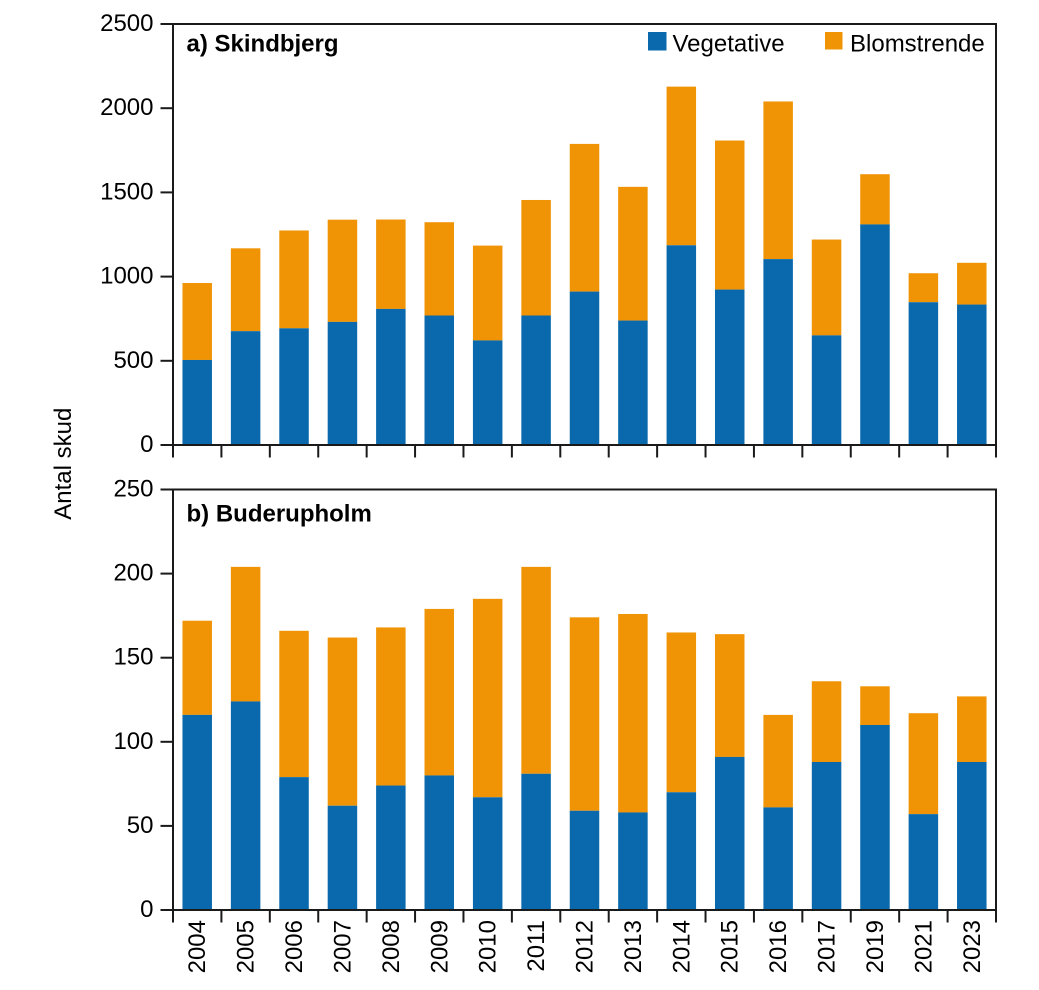 The image size is (1039, 990). Describe the element at coordinates (126, 107) in the screenshot. I see `svg-text: 2000` at that location.